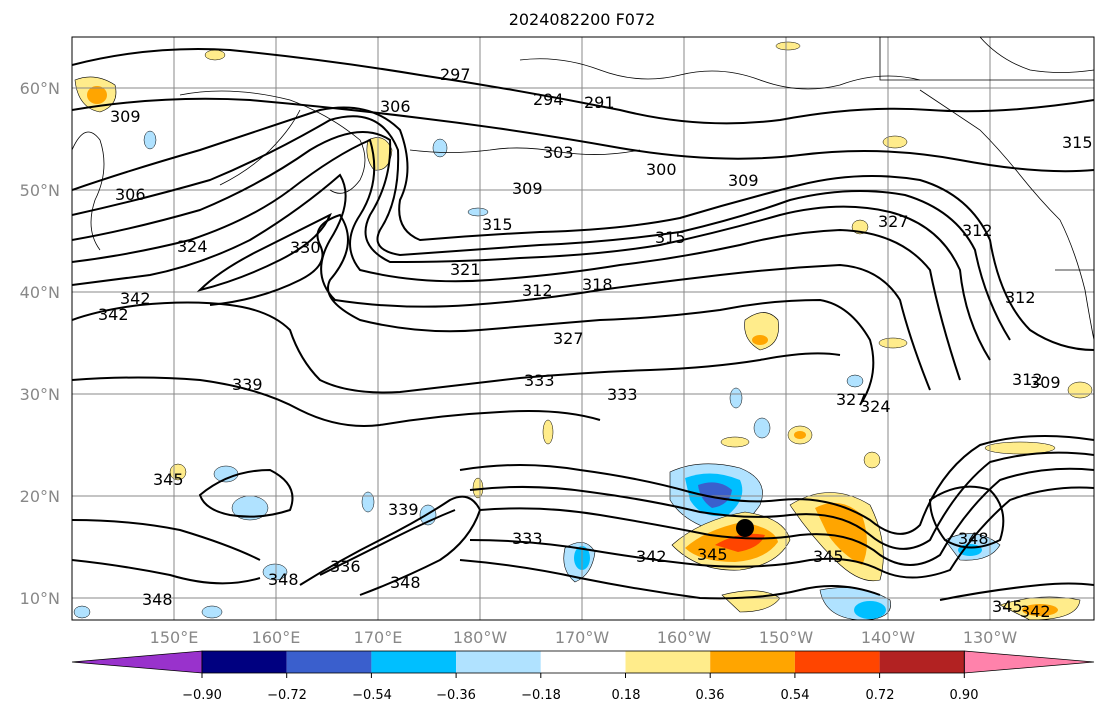 The height and width of the screenshot is (712, 1105). What do you see at coordinates (456, 695) in the screenshot?
I see `colorbar-tick-label: −0.36` at bounding box center [456, 695].